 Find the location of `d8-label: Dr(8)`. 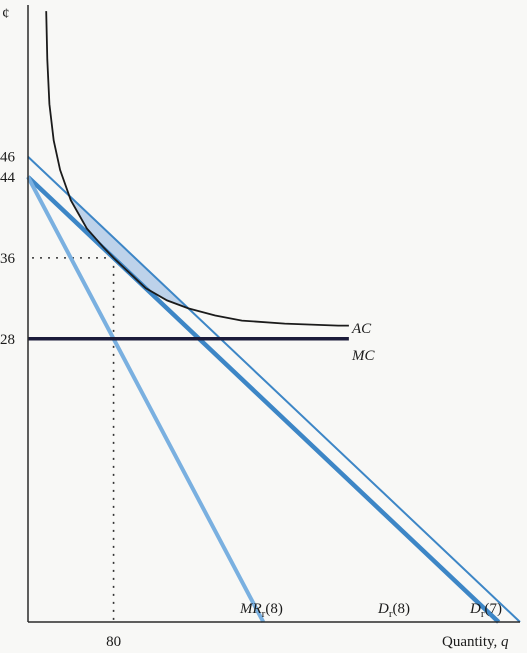

d8-label: Dr(8) is located at coordinates (393, 610).